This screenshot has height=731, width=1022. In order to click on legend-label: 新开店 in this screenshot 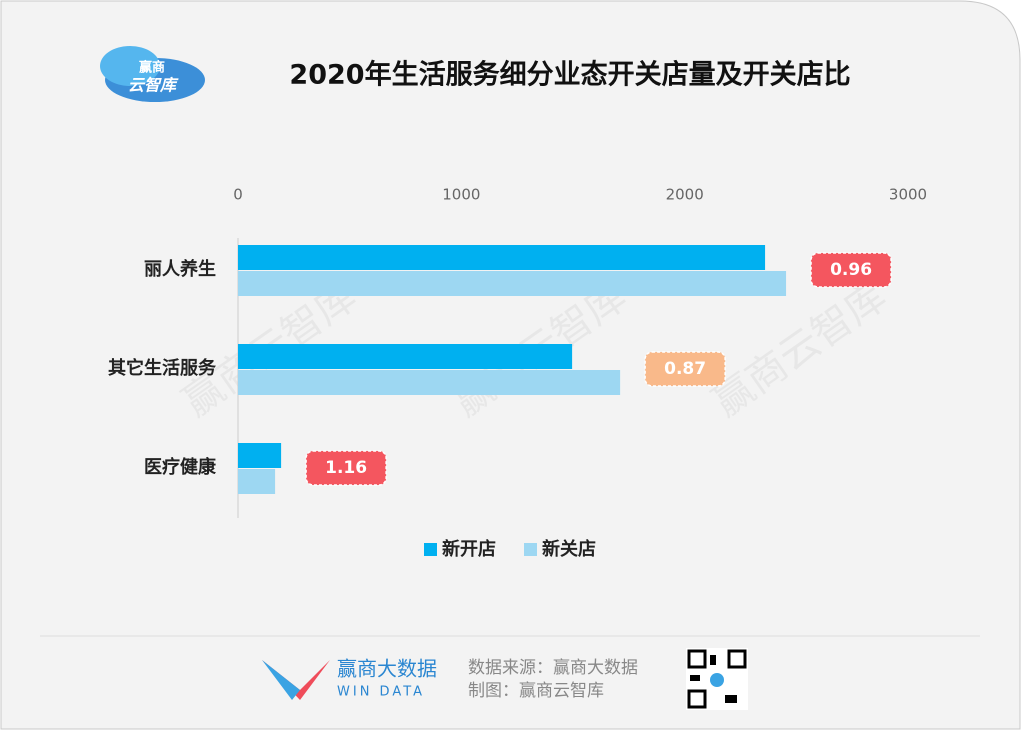, I will do `click(469, 549)`.